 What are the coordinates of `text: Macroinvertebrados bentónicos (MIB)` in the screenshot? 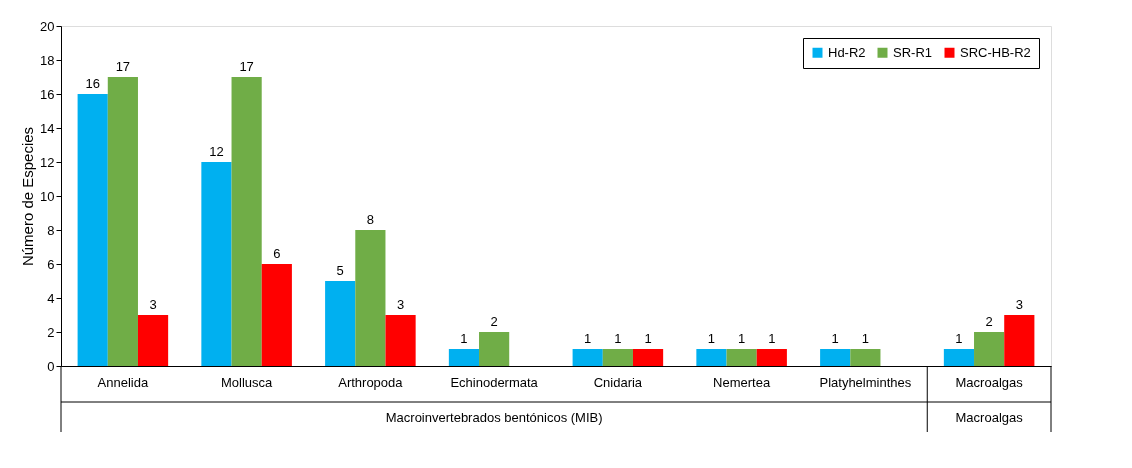 It's located at (494, 417).